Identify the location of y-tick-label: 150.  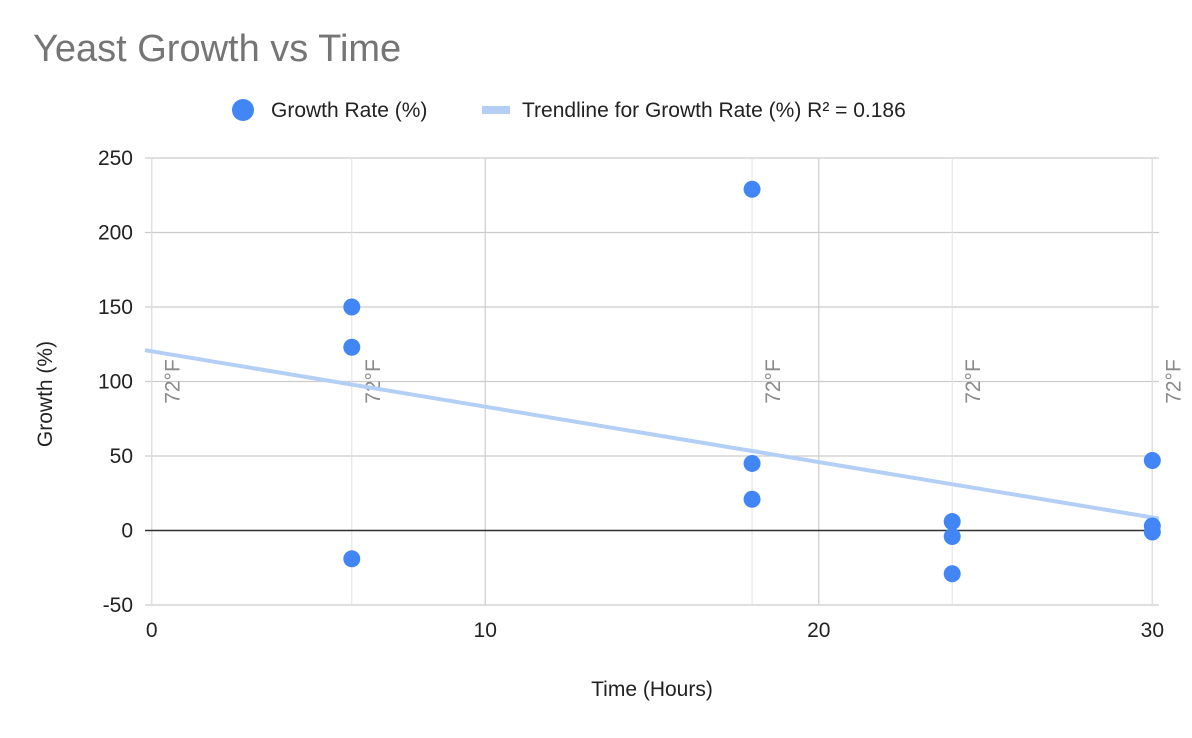
(115, 307).